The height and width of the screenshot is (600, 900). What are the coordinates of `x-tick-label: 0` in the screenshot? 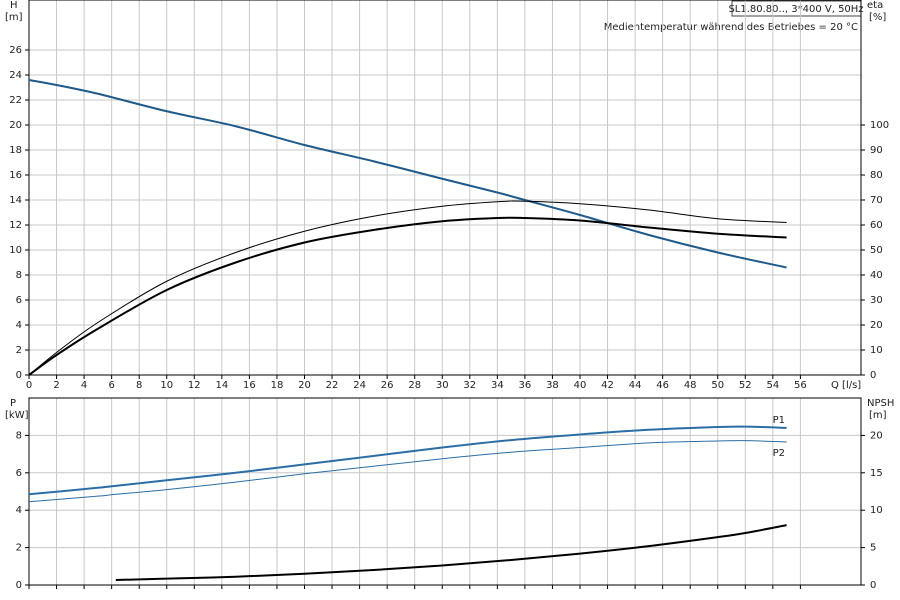 It's located at (29, 385).